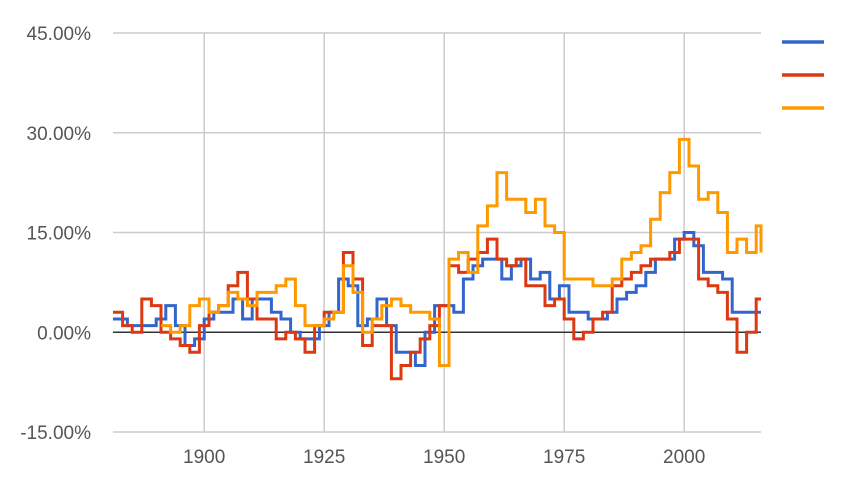 This screenshot has height=489, width=866. What do you see at coordinates (444, 457) in the screenshot?
I see `x-tick-label: 1950` at bounding box center [444, 457].